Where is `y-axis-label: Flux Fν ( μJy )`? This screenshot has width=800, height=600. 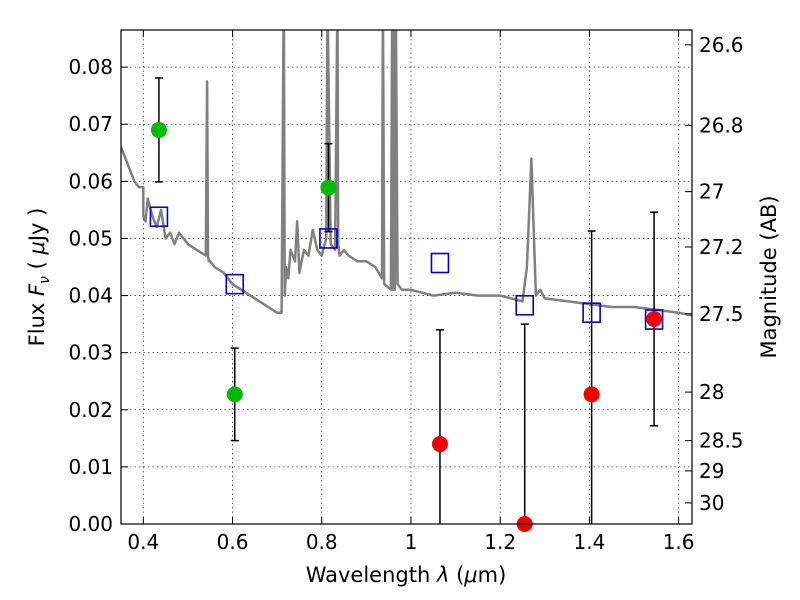
y-axis-label: Flux Fν ( μJy ) is located at coordinates (39, 277).